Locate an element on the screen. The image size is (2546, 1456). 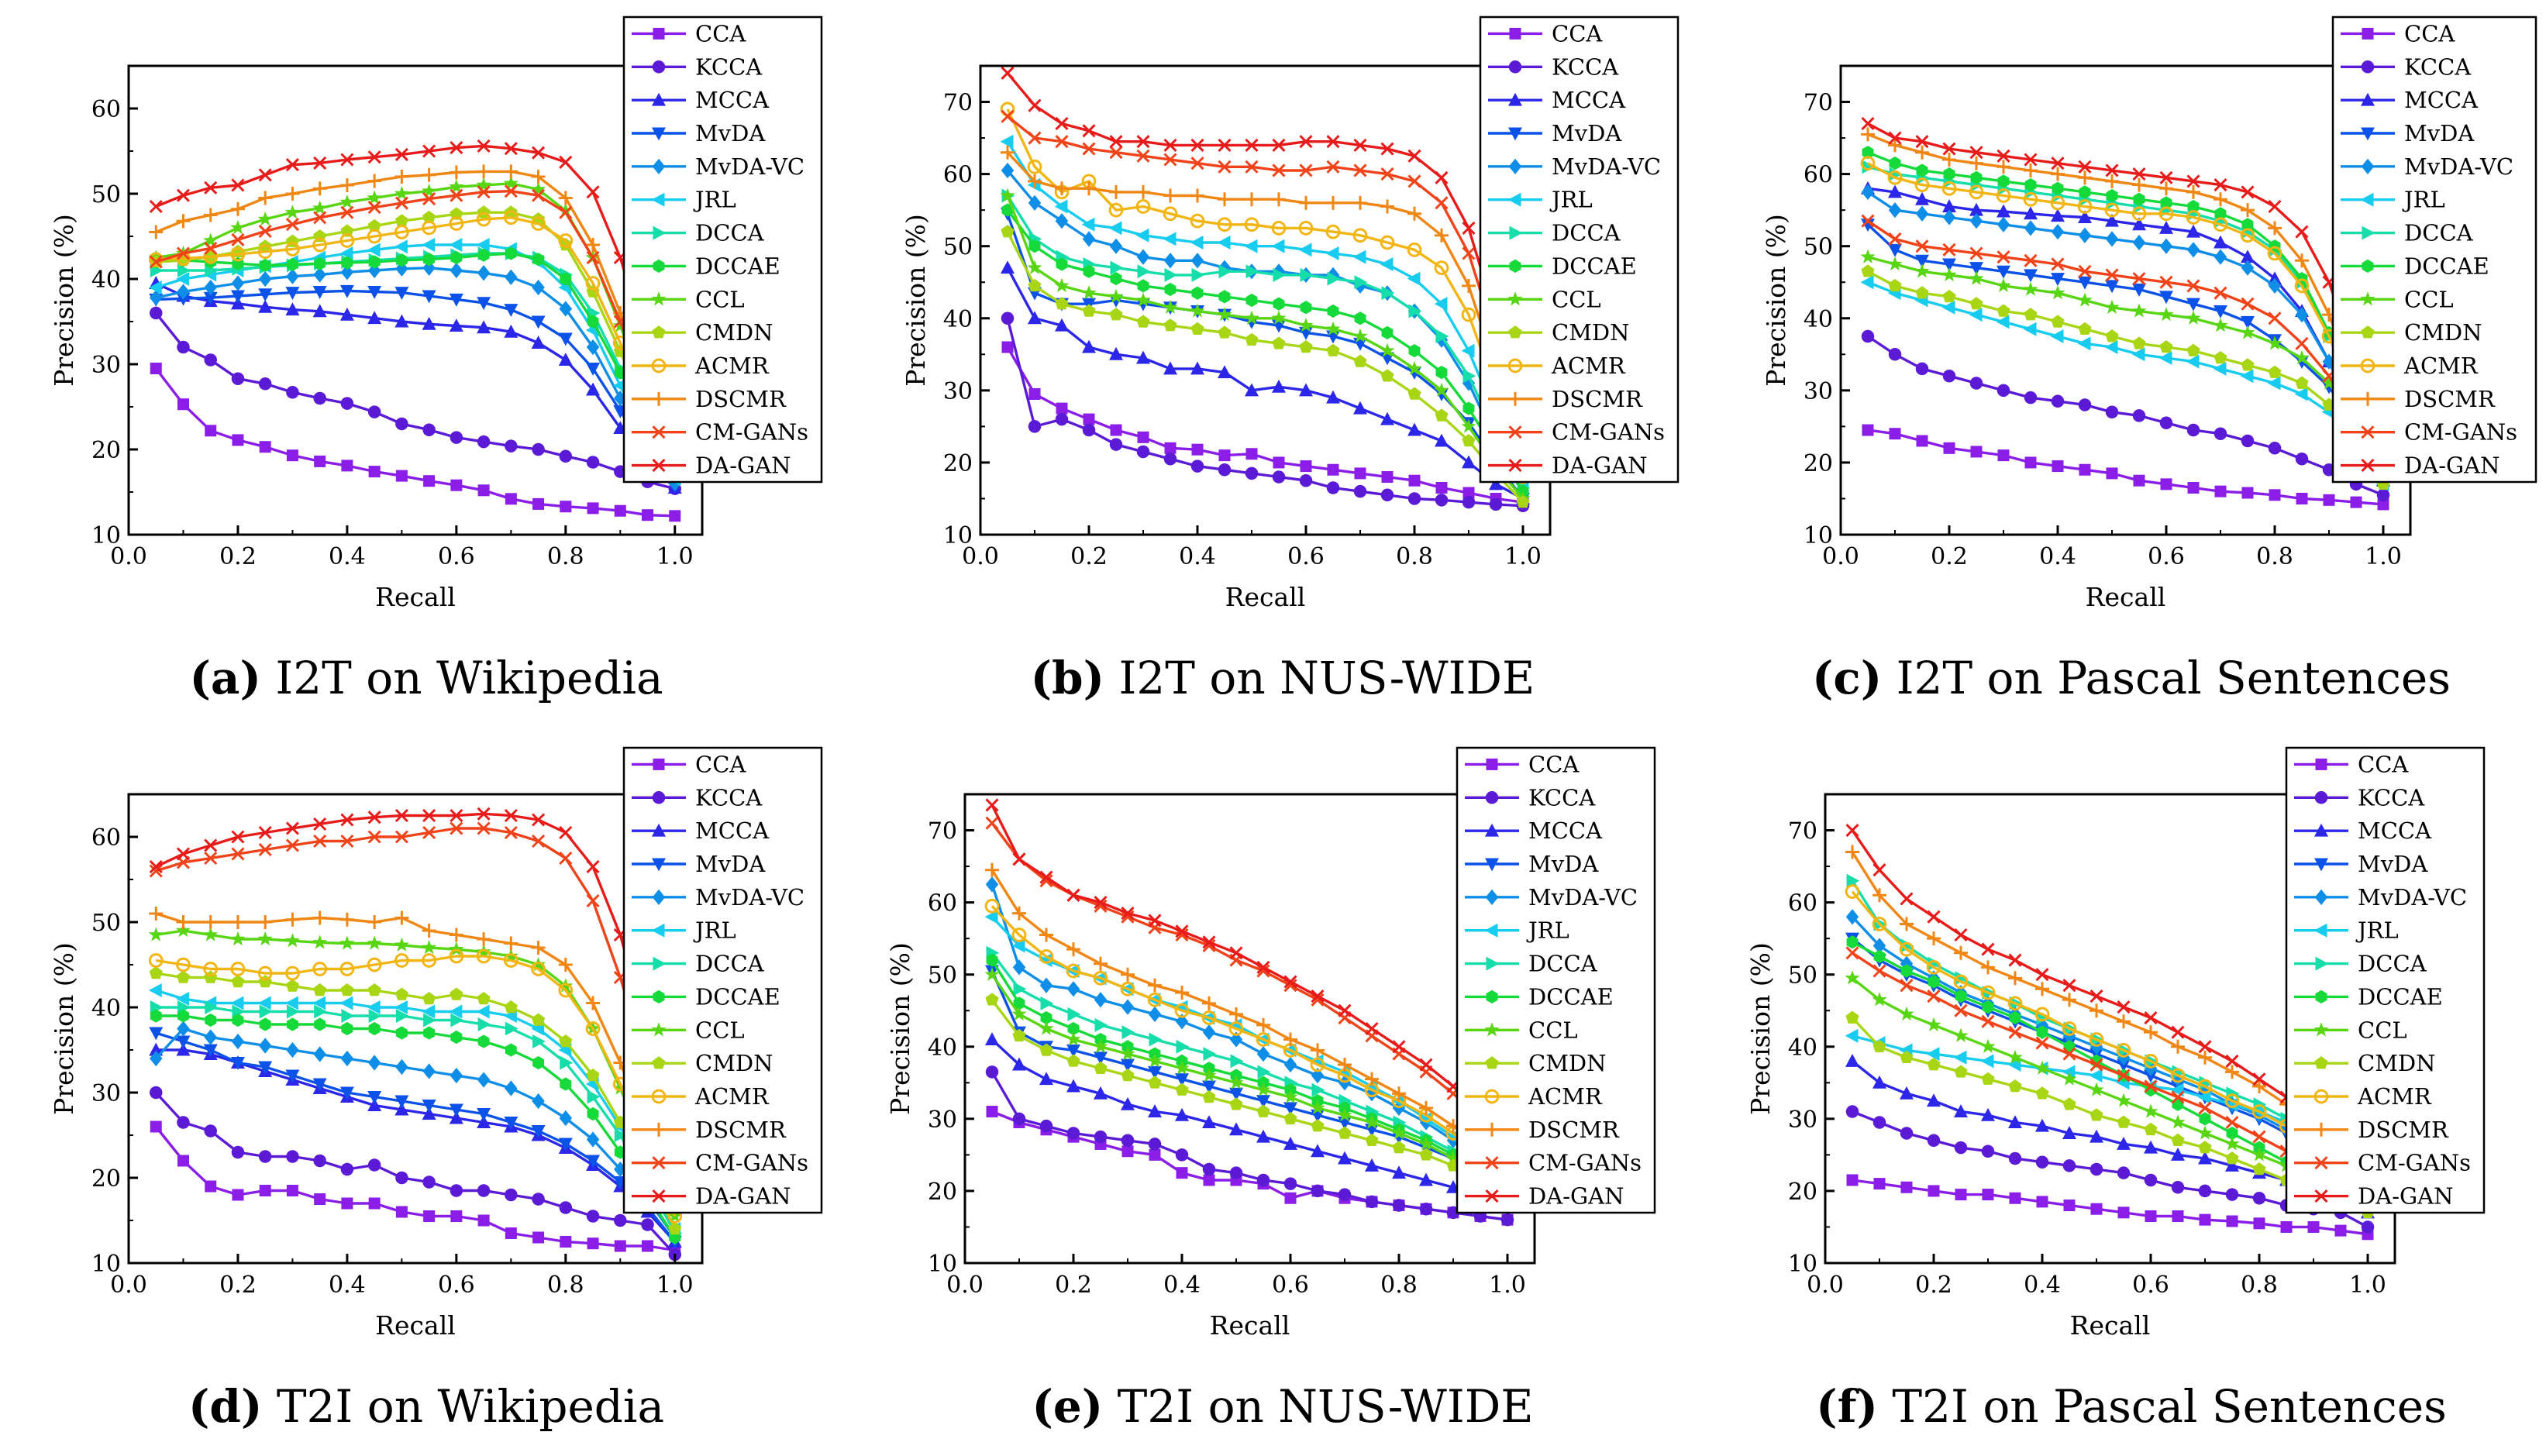
x-tick-label: 1.0 is located at coordinates (1507, 1285).